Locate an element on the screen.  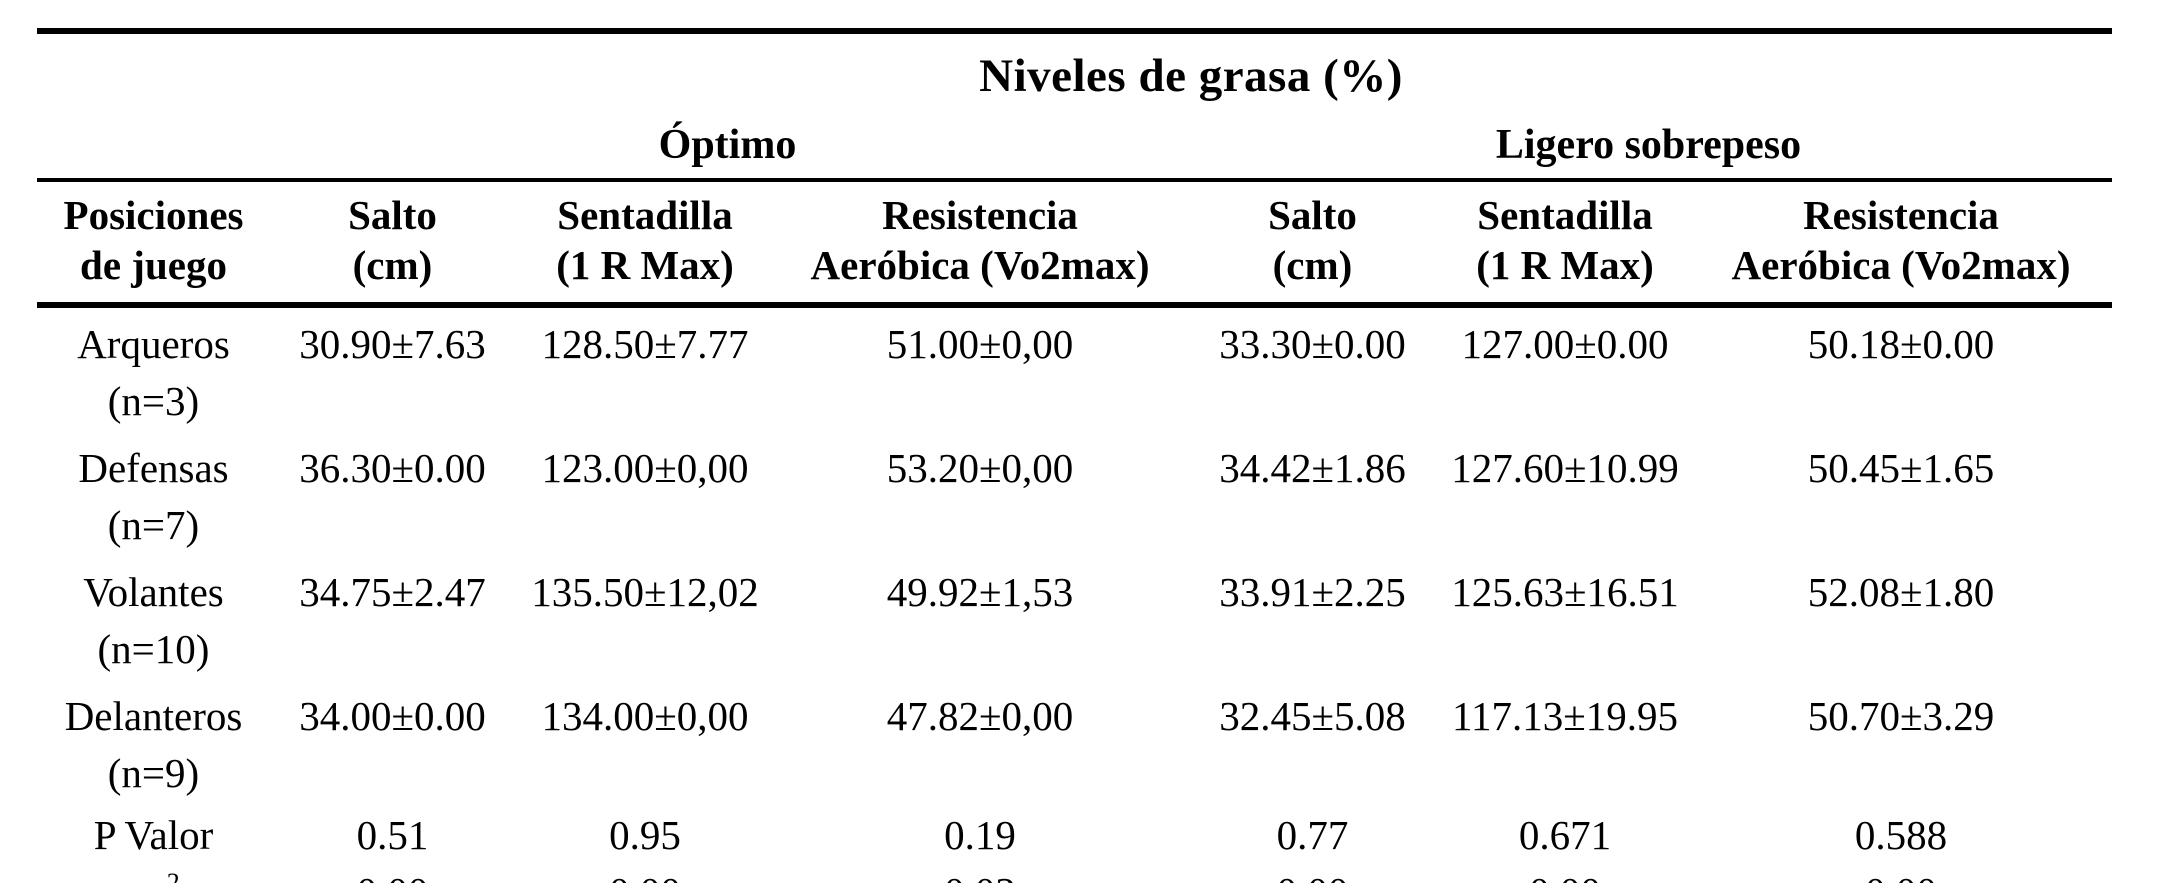
row-label: Arqueros (n=3) is located at coordinates (153, 368).